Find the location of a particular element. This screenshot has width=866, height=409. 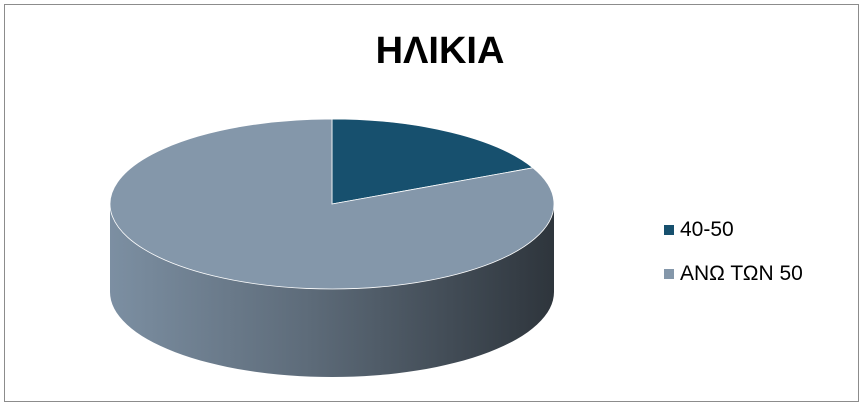

legend: 40-50 ΑΝΩ ΤΩΝ 50 is located at coordinates (733, 262).